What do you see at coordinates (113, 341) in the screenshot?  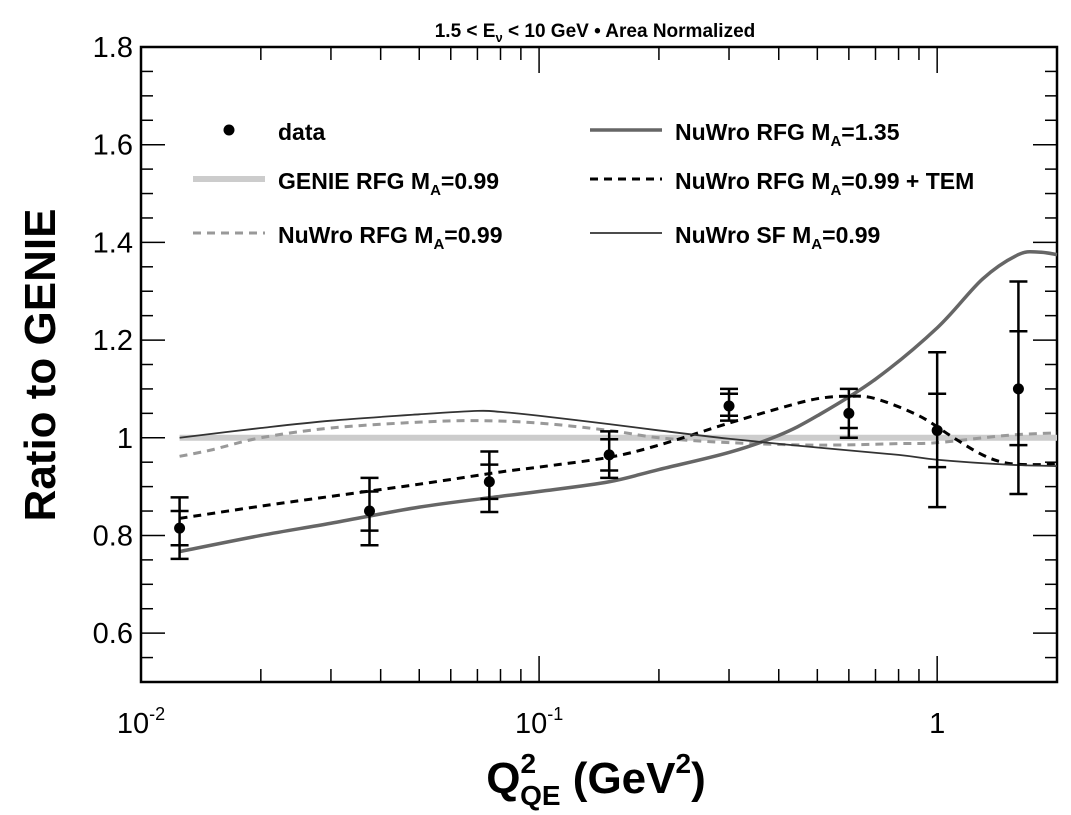 I see `y-tick-label: 1.2` at bounding box center [113, 341].